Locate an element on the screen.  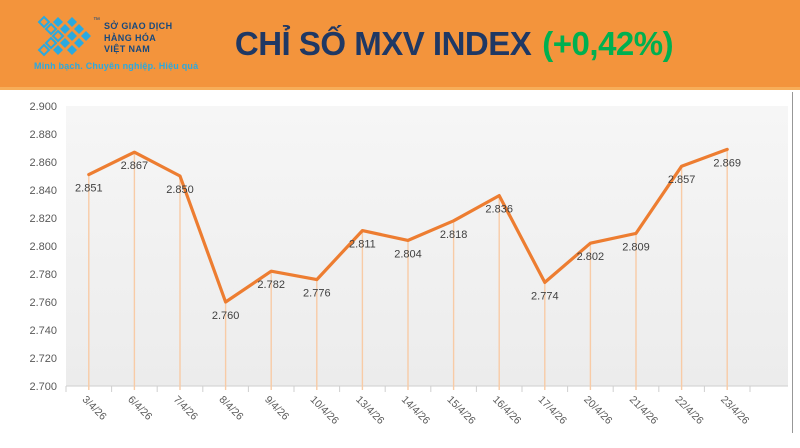
x-tick-label: 10/4/26 is located at coordinates (324, 410).